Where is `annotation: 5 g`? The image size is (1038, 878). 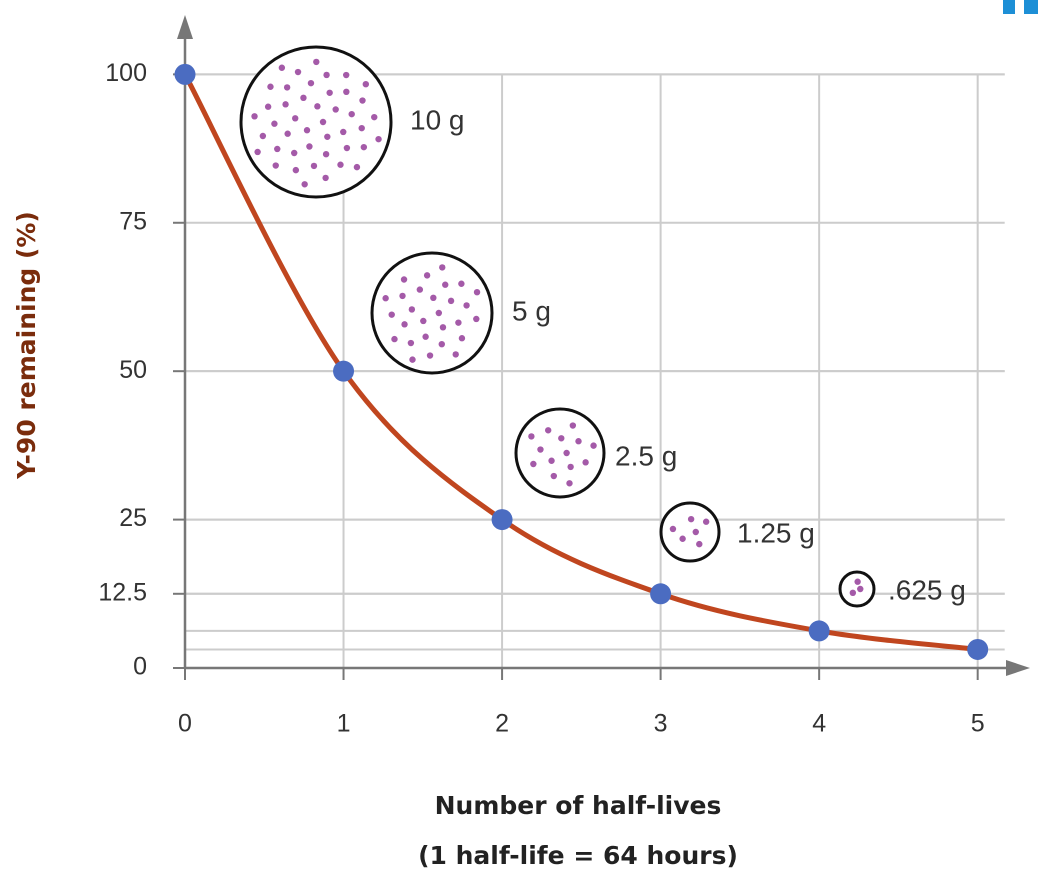
annotation: 5 g is located at coordinates (531, 310).